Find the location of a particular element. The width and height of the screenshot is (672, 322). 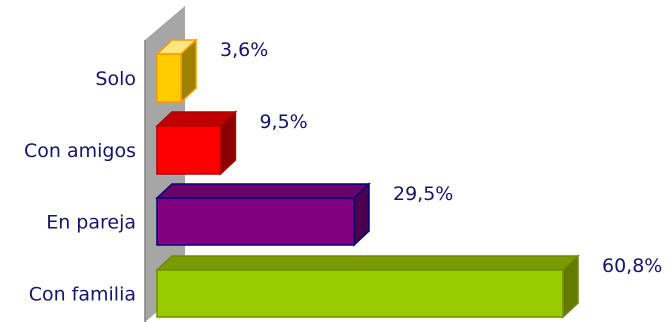

bar-con-familia is located at coordinates (367, 286).